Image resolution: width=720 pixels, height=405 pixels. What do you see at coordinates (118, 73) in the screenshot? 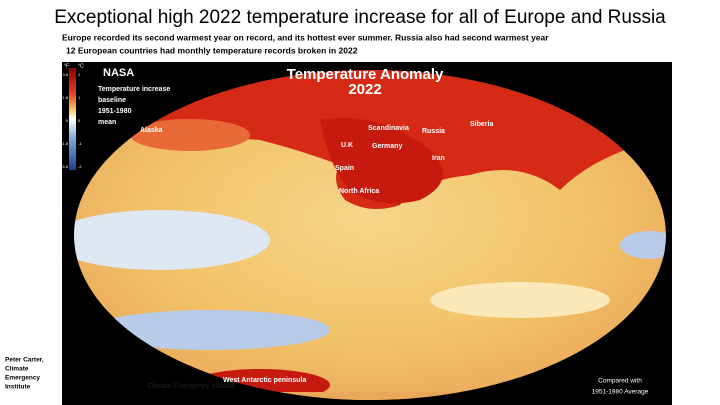
I see `source: NASA` at bounding box center [118, 73].